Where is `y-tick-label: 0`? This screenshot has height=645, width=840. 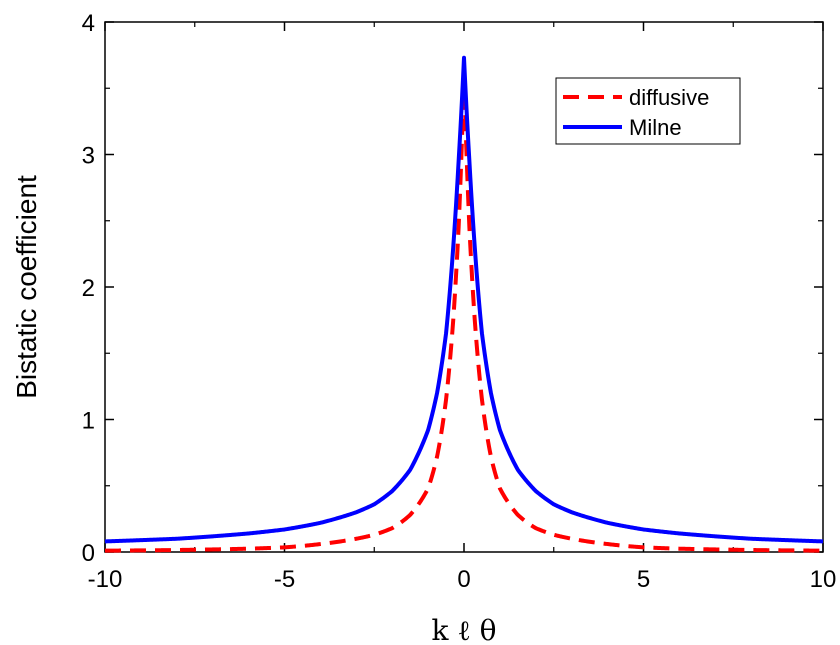 y-tick-label: 0 is located at coordinates (88, 553).